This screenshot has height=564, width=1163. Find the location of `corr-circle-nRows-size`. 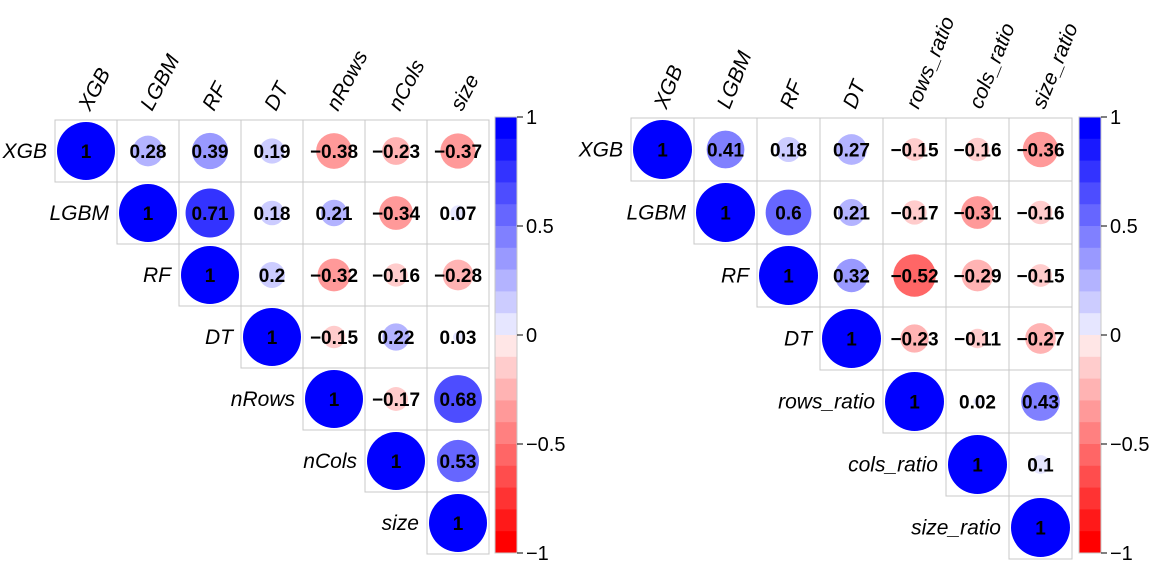

corr-circle-nRows-size is located at coordinates (458, 399).